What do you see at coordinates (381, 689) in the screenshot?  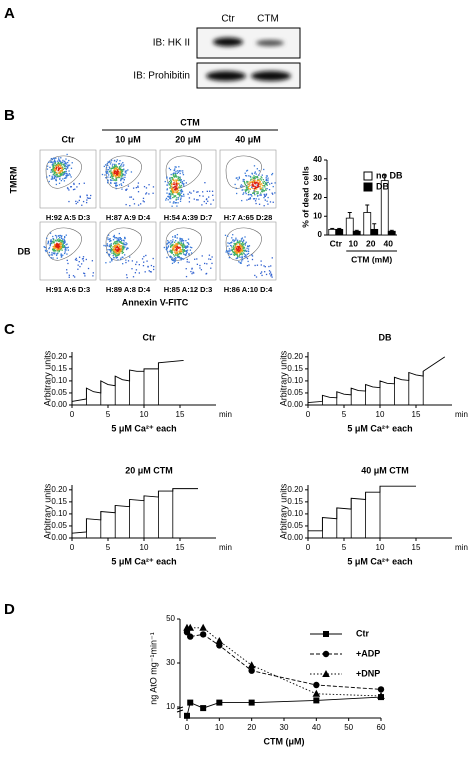 I see `marker` at bounding box center [381, 689].